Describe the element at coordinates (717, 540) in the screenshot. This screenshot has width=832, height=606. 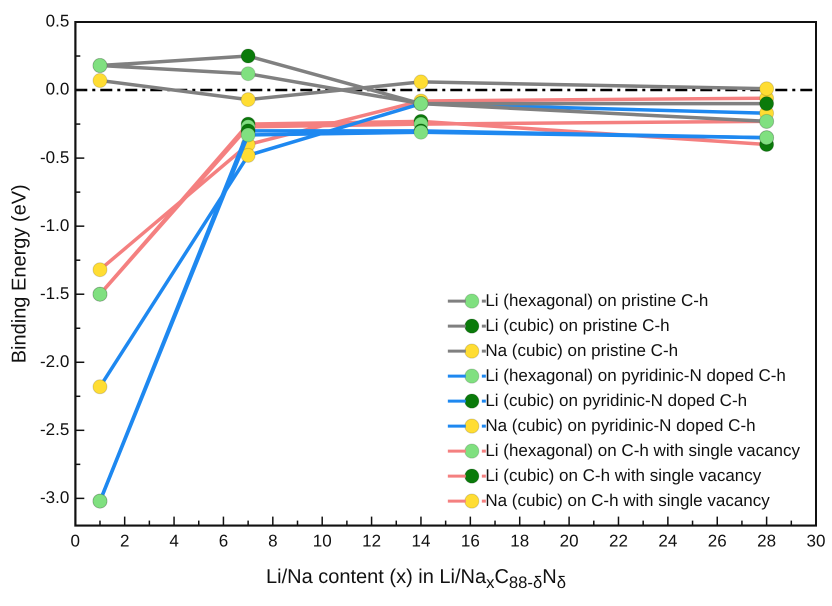
I see `x-tick-label: 26` at that location.